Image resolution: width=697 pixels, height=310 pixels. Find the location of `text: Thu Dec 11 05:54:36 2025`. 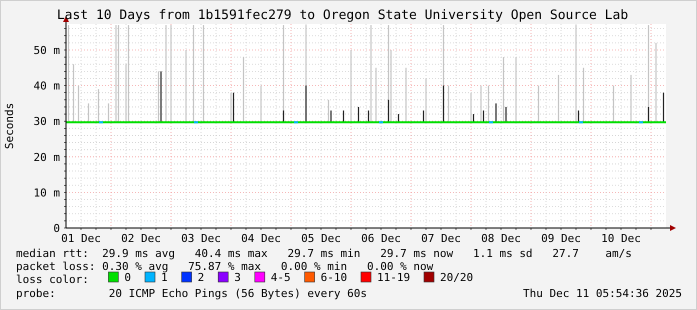

text: Thu Dec 11 05:54:36 2025 is located at coordinates (602, 293).